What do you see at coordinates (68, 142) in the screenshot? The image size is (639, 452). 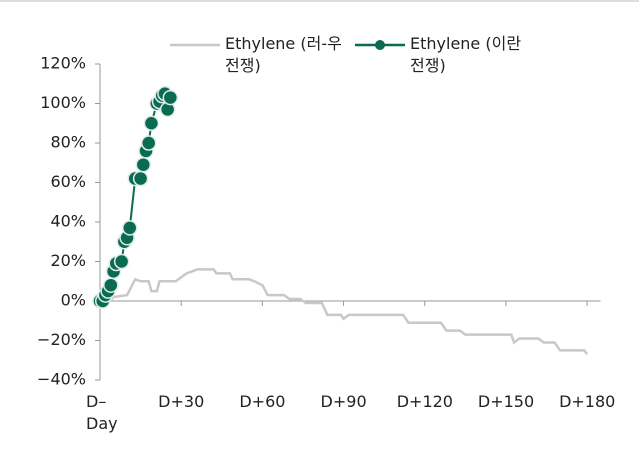 I see `y-tick-label: 80%` at bounding box center [68, 142].